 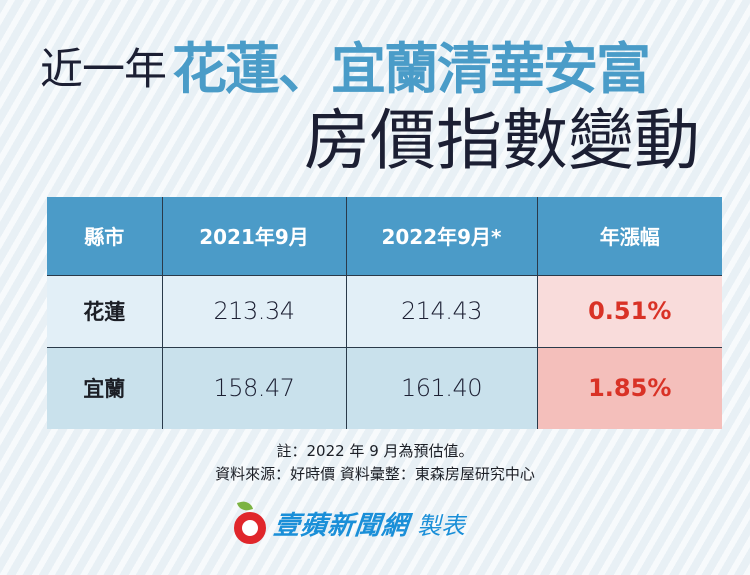 What do you see at coordinates (629, 388) in the screenshot?
I see `yoy-change-cell: 1.85%` at bounding box center [629, 388].